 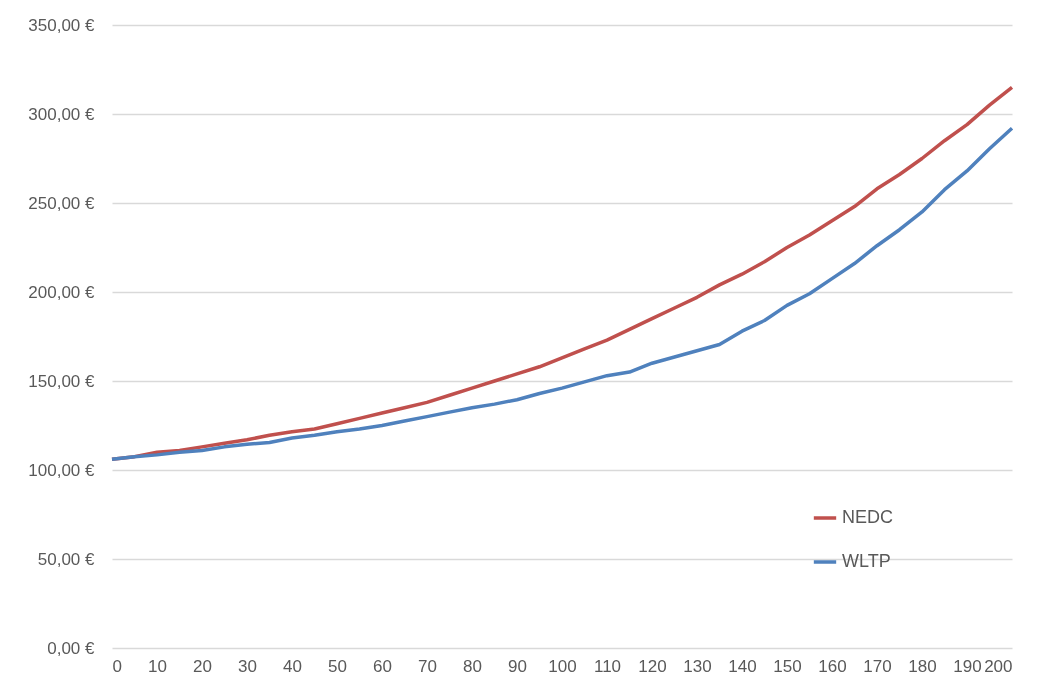 I want to click on x-tick-label: 40, so click(x=292, y=666).